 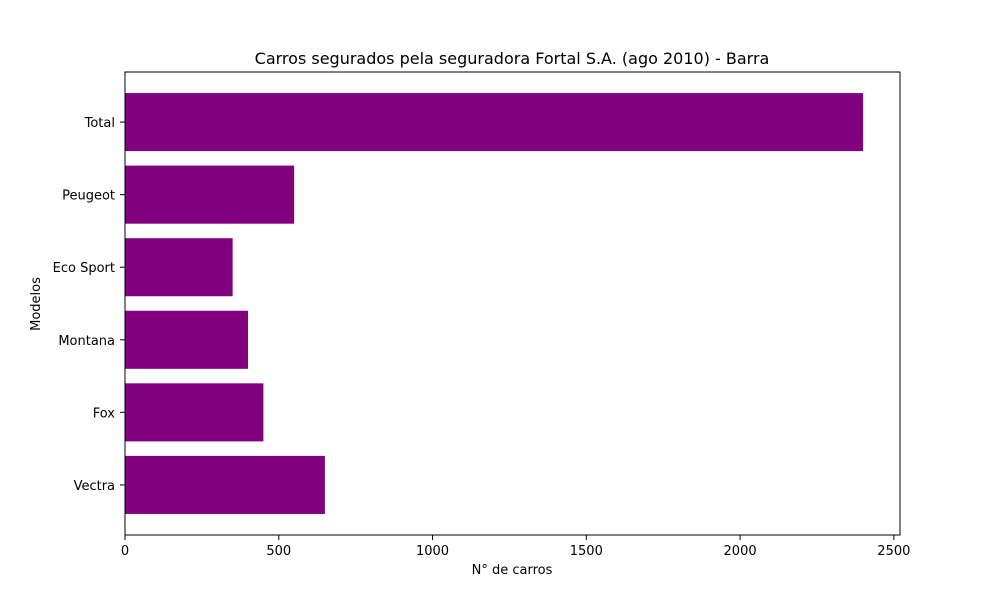 What do you see at coordinates (36, 304) in the screenshot?
I see `y-axis-label: Modelos` at bounding box center [36, 304].